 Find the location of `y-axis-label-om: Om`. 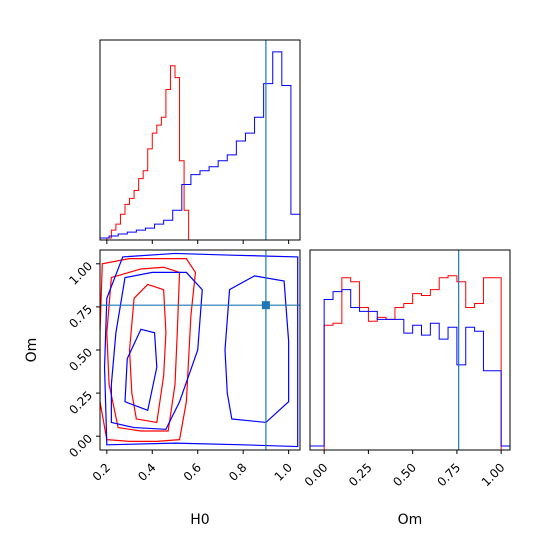

y-axis-label-om: Om is located at coordinates (32, 350).